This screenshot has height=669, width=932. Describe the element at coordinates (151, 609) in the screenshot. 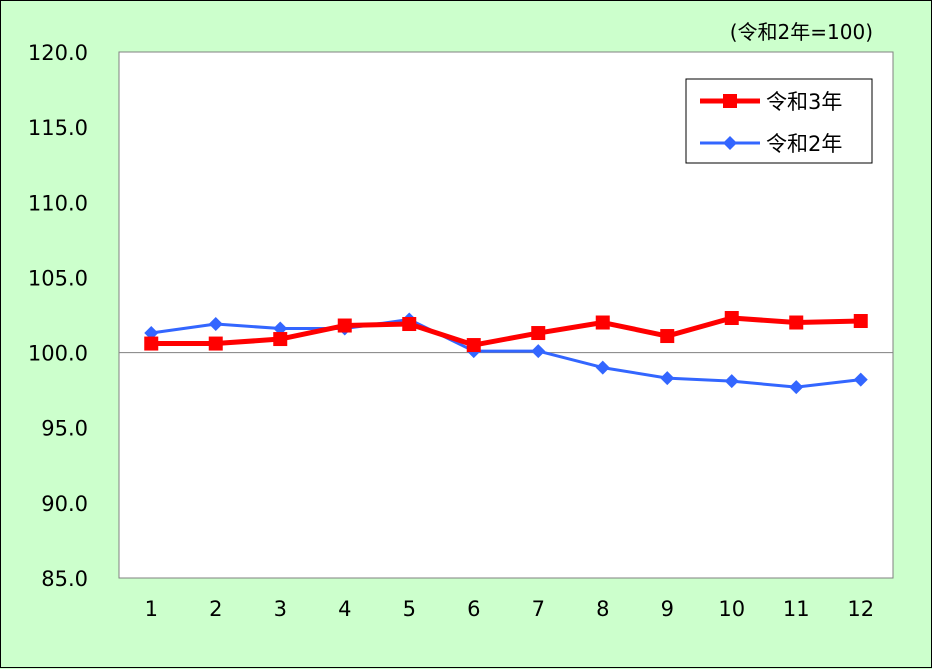

I see `x-tick-label: 1` at that location.